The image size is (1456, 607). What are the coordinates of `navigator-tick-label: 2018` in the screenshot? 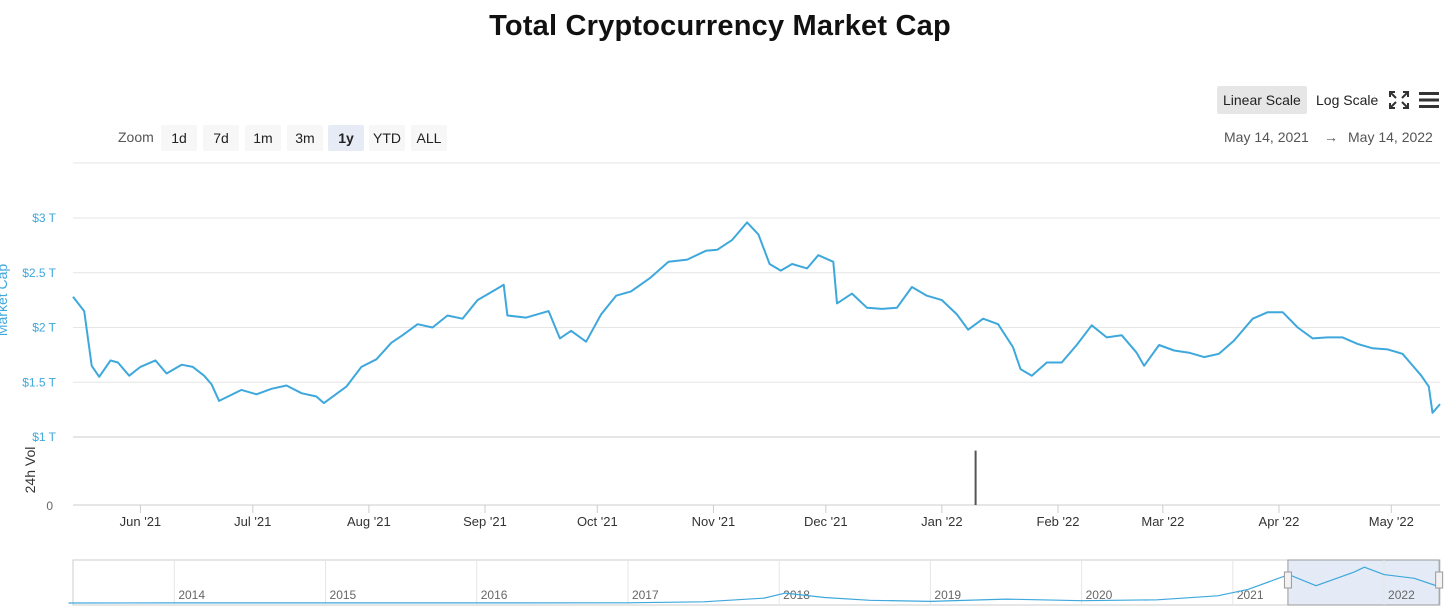 It's located at (796, 595).